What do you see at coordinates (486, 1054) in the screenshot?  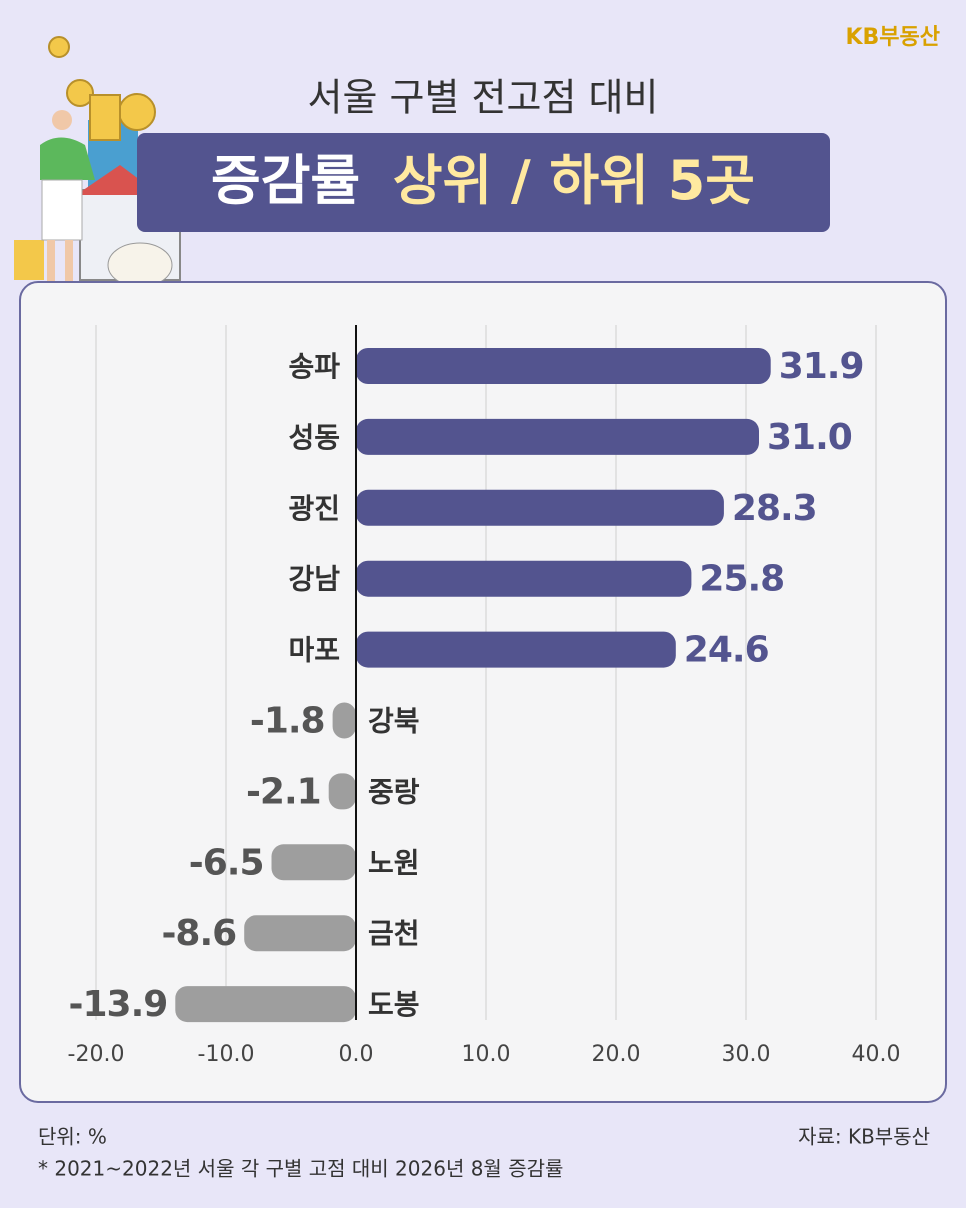 I see `x-tick-label: 10.0` at bounding box center [486, 1054].